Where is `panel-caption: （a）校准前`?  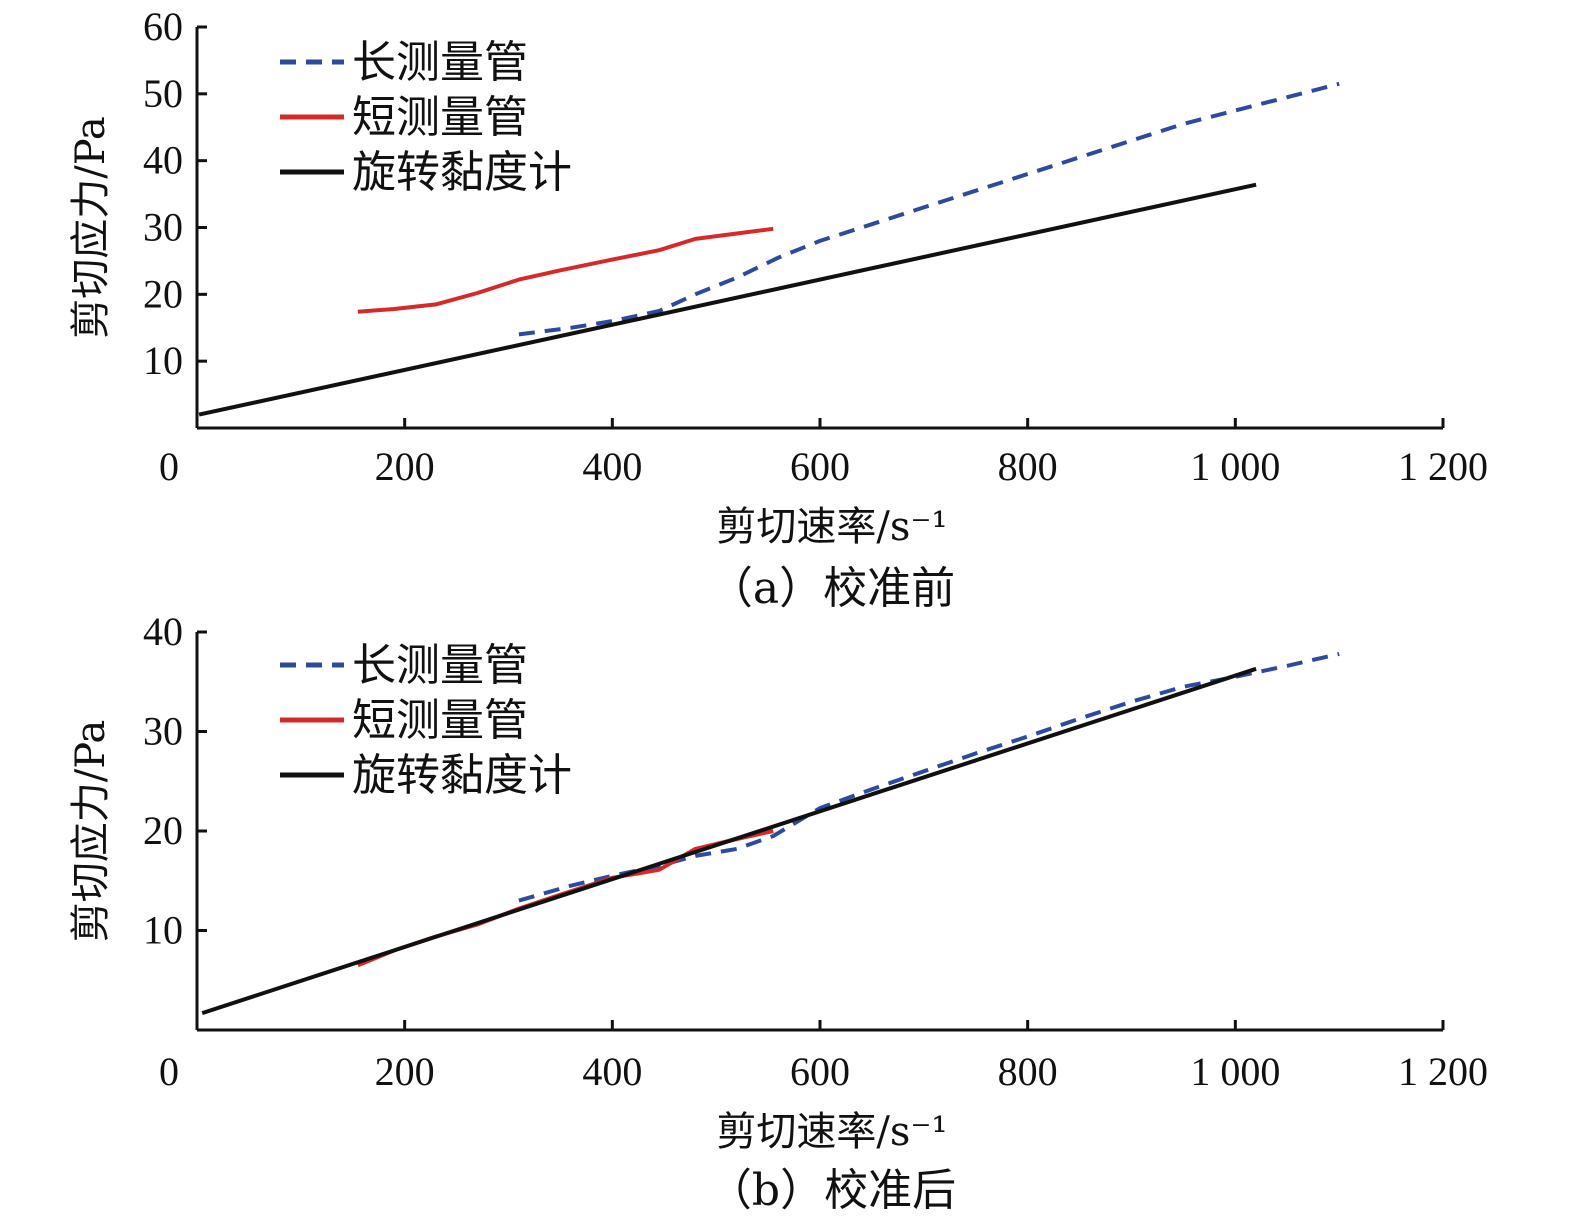 panel-caption: （a）校准前 is located at coordinates (832, 588).